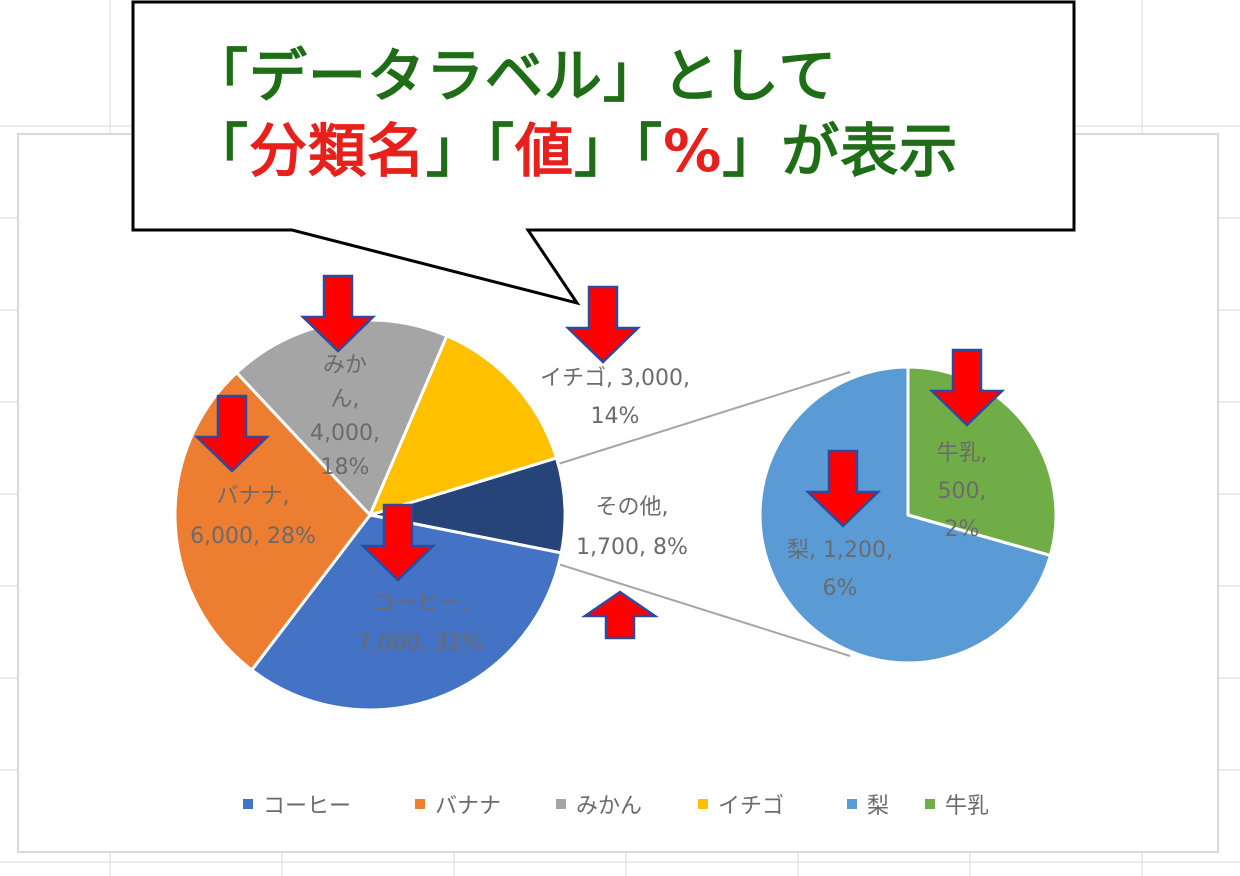  Describe the element at coordinates (609, 806) in the screenshot. I see `legend-label: みかん` at that location.